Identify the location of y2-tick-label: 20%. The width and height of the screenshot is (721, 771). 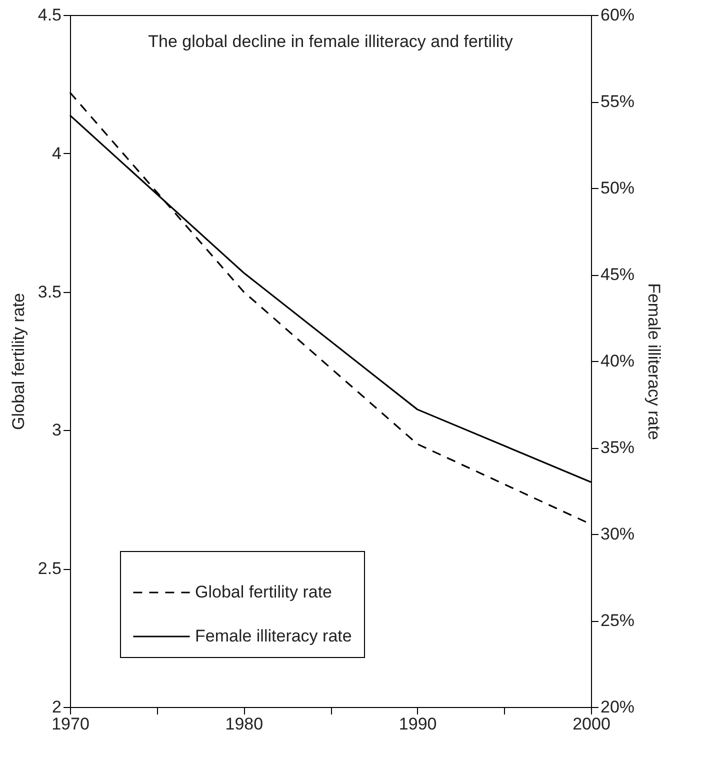
(617, 707).